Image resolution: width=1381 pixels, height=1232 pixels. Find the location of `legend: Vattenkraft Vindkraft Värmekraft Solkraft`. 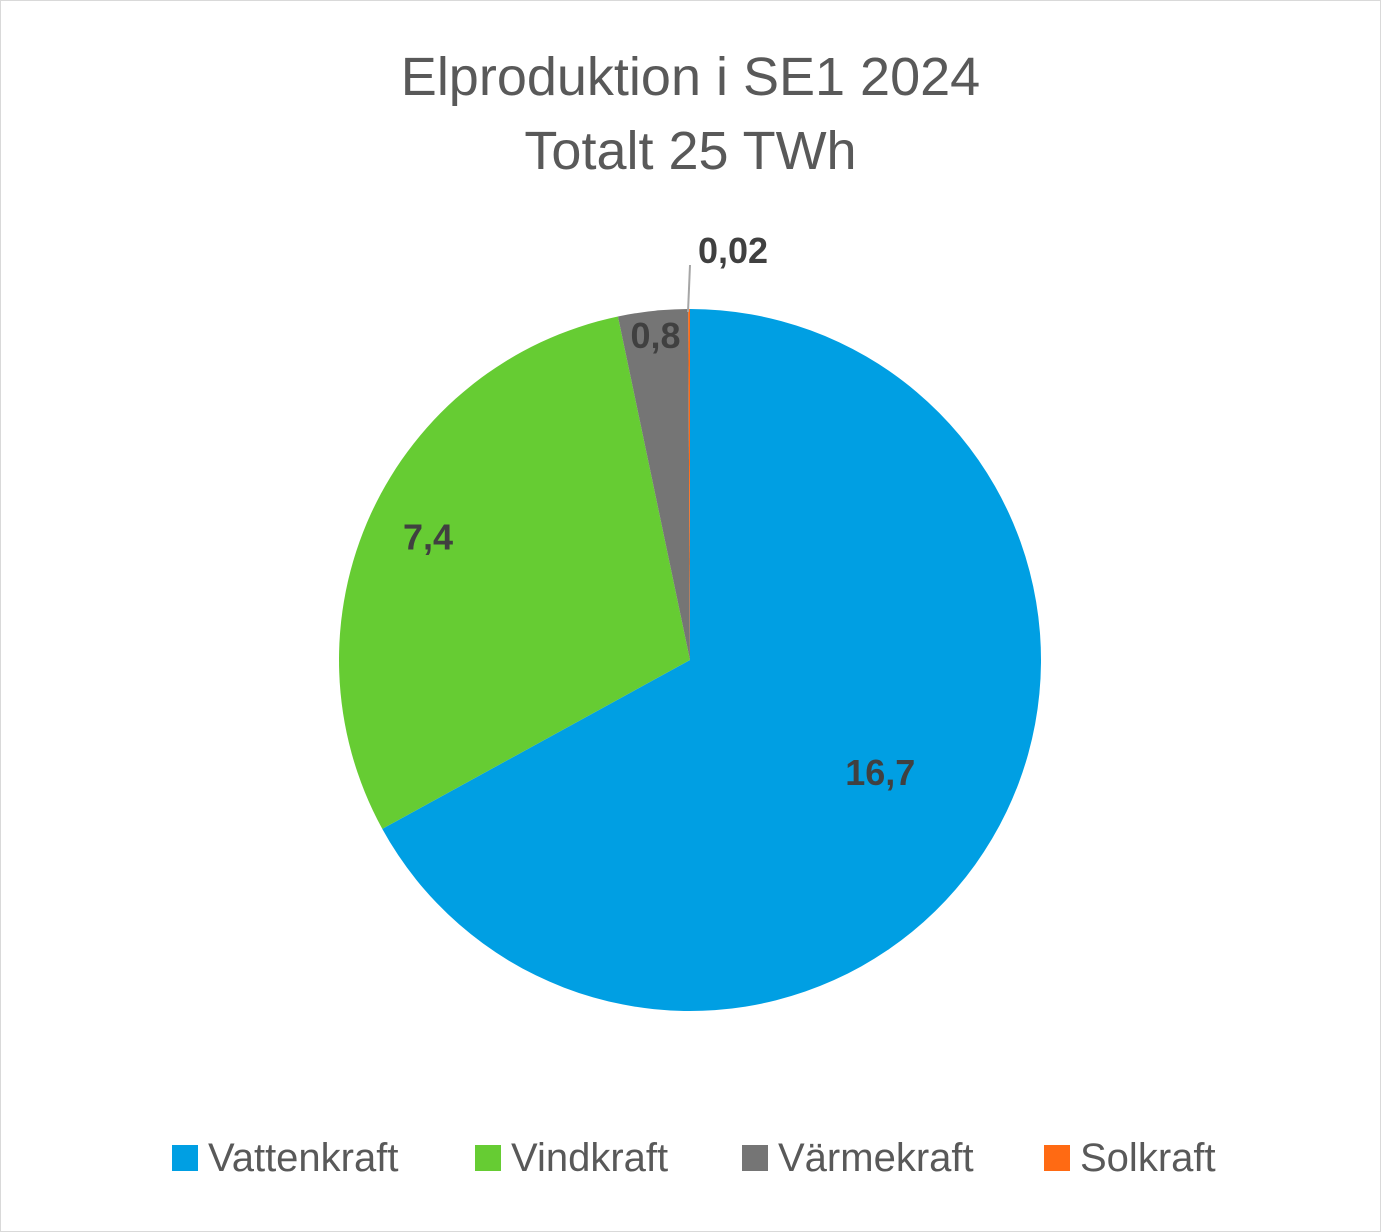

legend: Vattenkraft Vindkraft Värmekraft Solkraft is located at coordinates (690, 1158).